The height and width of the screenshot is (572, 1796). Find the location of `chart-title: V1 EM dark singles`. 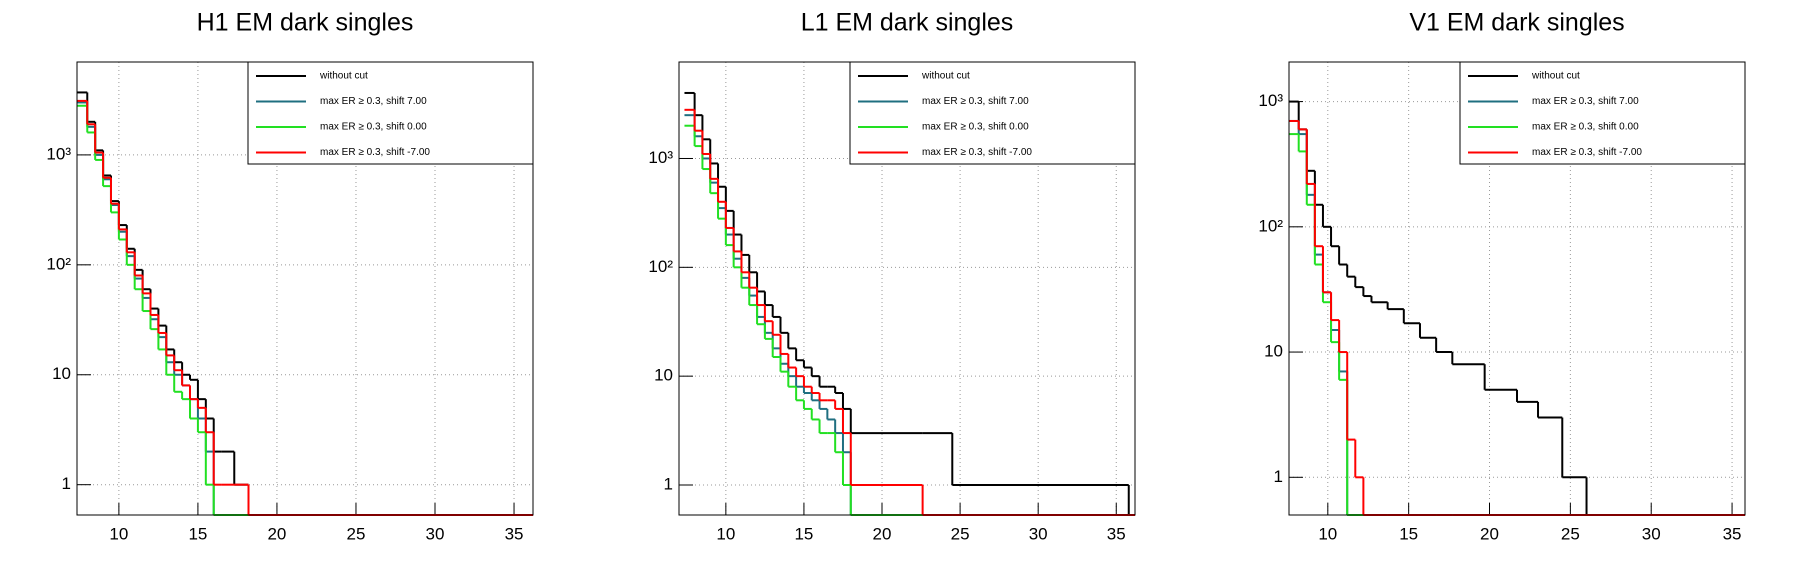

chart-title: V1 EM dark singles is located at coordinates (1516, 23).